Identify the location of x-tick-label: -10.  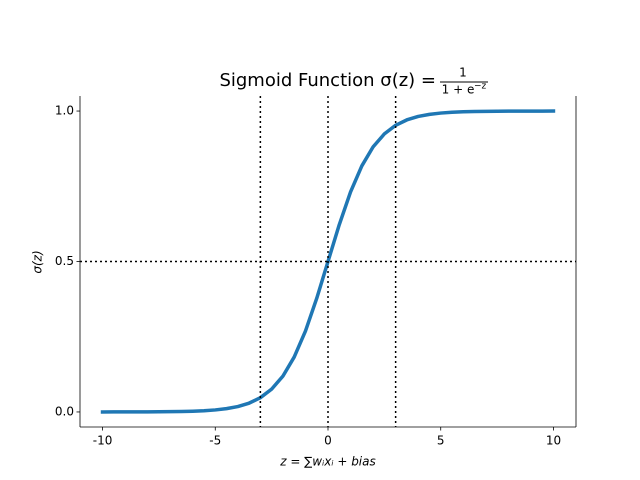
(103, 441).